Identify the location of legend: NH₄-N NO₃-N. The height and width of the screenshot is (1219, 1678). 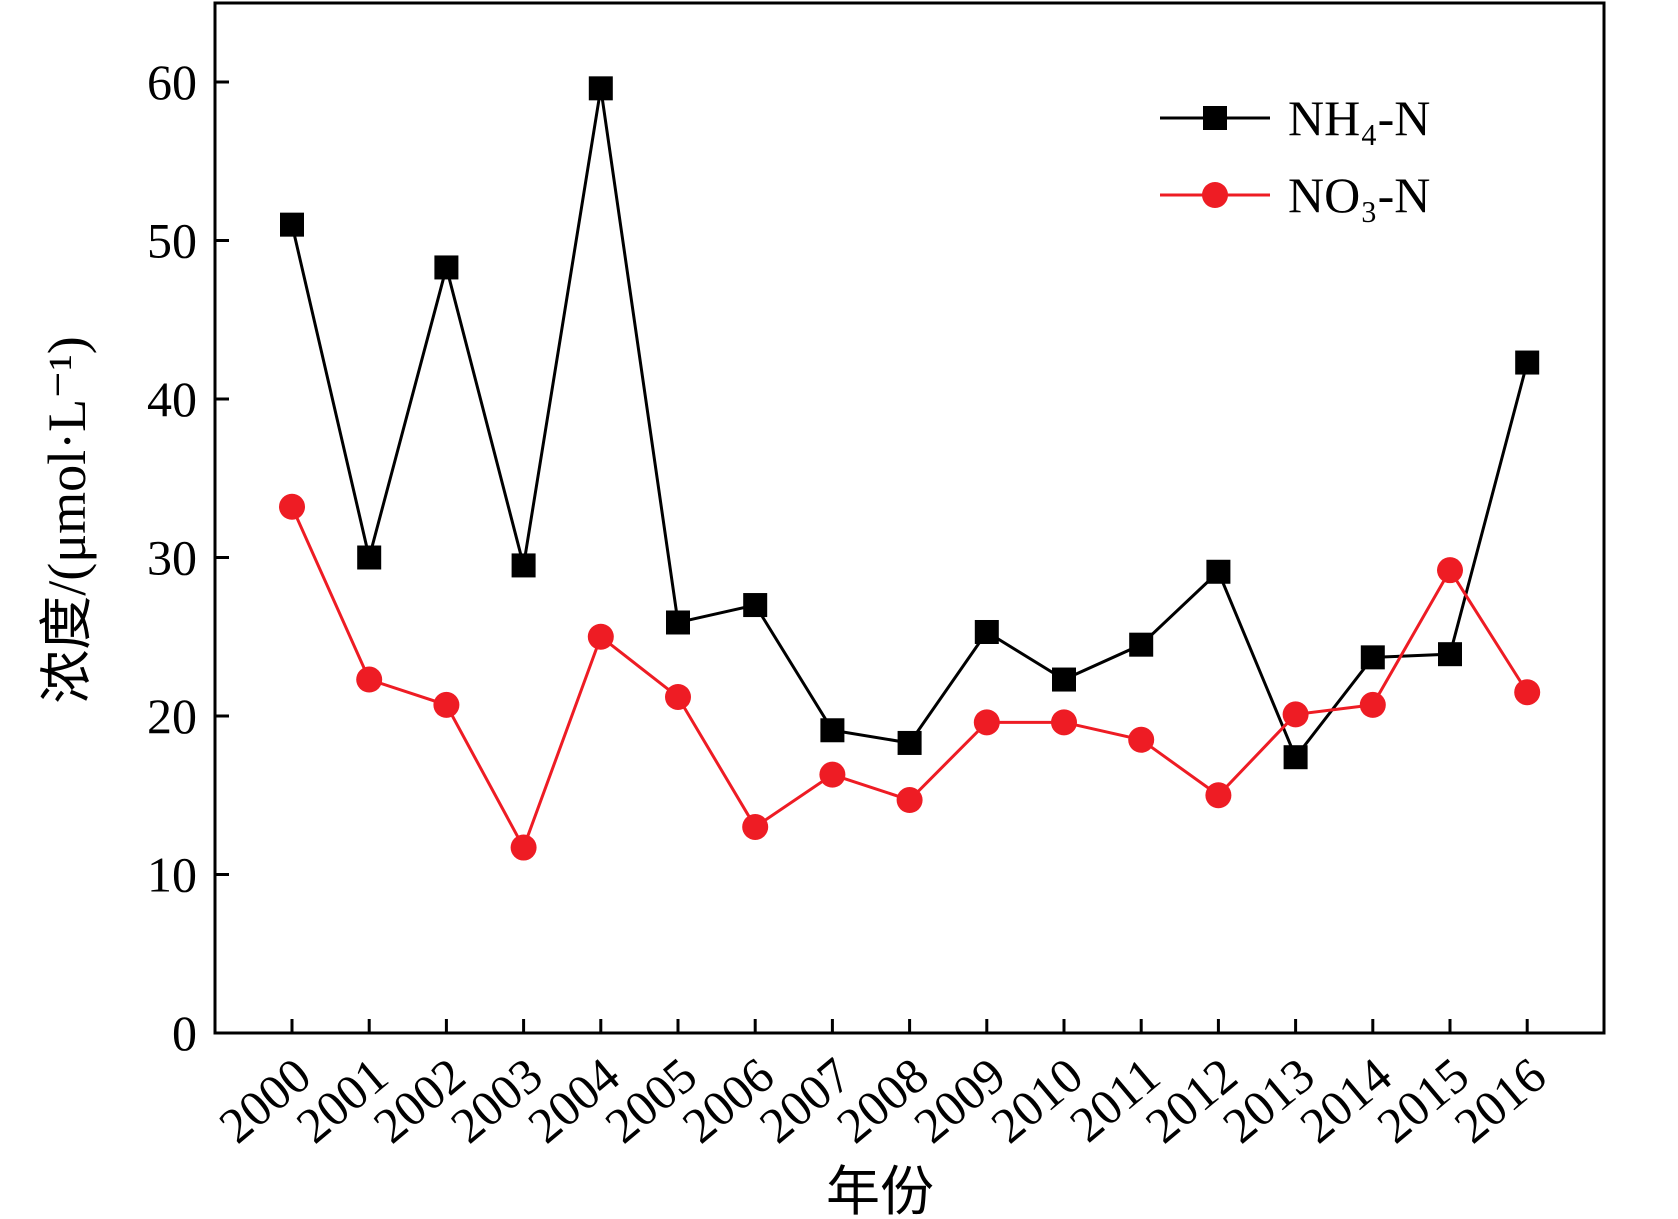
(1295, 156).